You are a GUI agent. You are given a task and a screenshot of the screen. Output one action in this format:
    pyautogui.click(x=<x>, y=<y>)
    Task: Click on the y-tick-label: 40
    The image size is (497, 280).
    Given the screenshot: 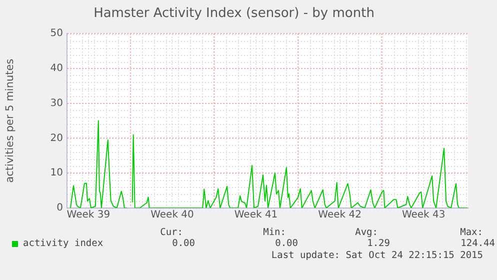 What is the action you would take?
    pyautogui.click(x=56, y=68)
    